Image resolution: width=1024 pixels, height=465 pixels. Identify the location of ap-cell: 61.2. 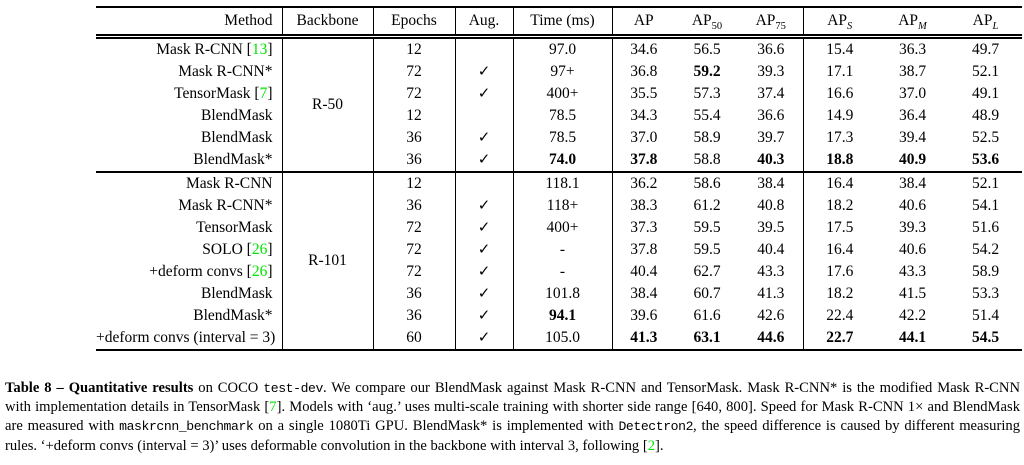
(707, 205).